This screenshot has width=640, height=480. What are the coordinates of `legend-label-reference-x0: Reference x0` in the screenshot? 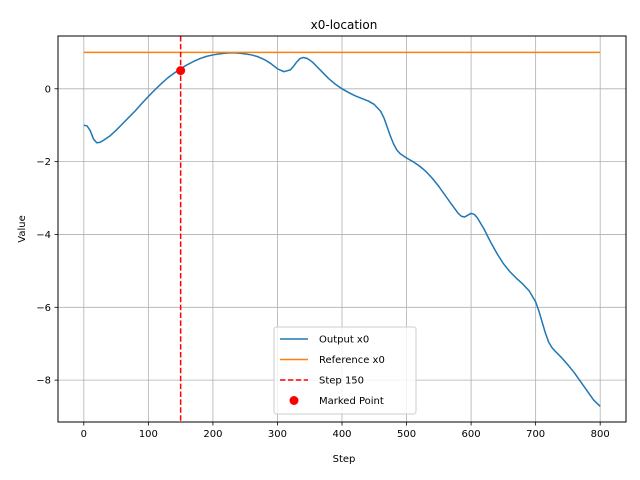 It's located at (352, 360).